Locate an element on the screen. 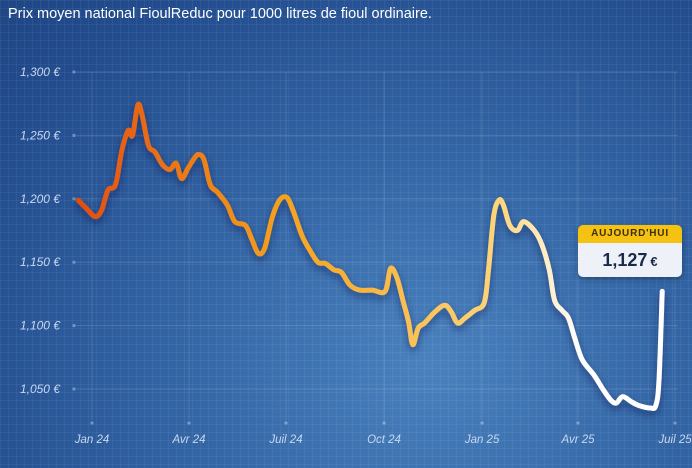  y-tick-label: 1,050 € is located at coordinates (40, 389).